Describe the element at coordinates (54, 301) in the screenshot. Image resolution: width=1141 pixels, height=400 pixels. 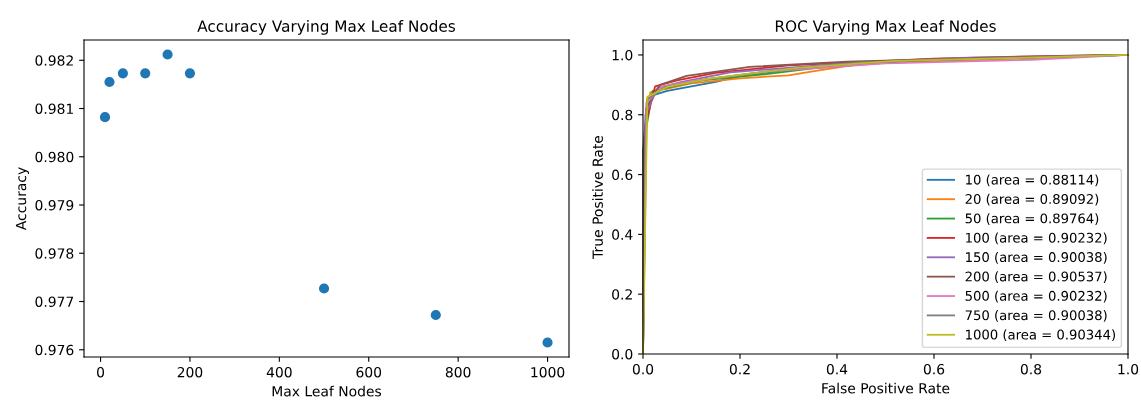
I see `y-tick-label: 0.977` at that location.